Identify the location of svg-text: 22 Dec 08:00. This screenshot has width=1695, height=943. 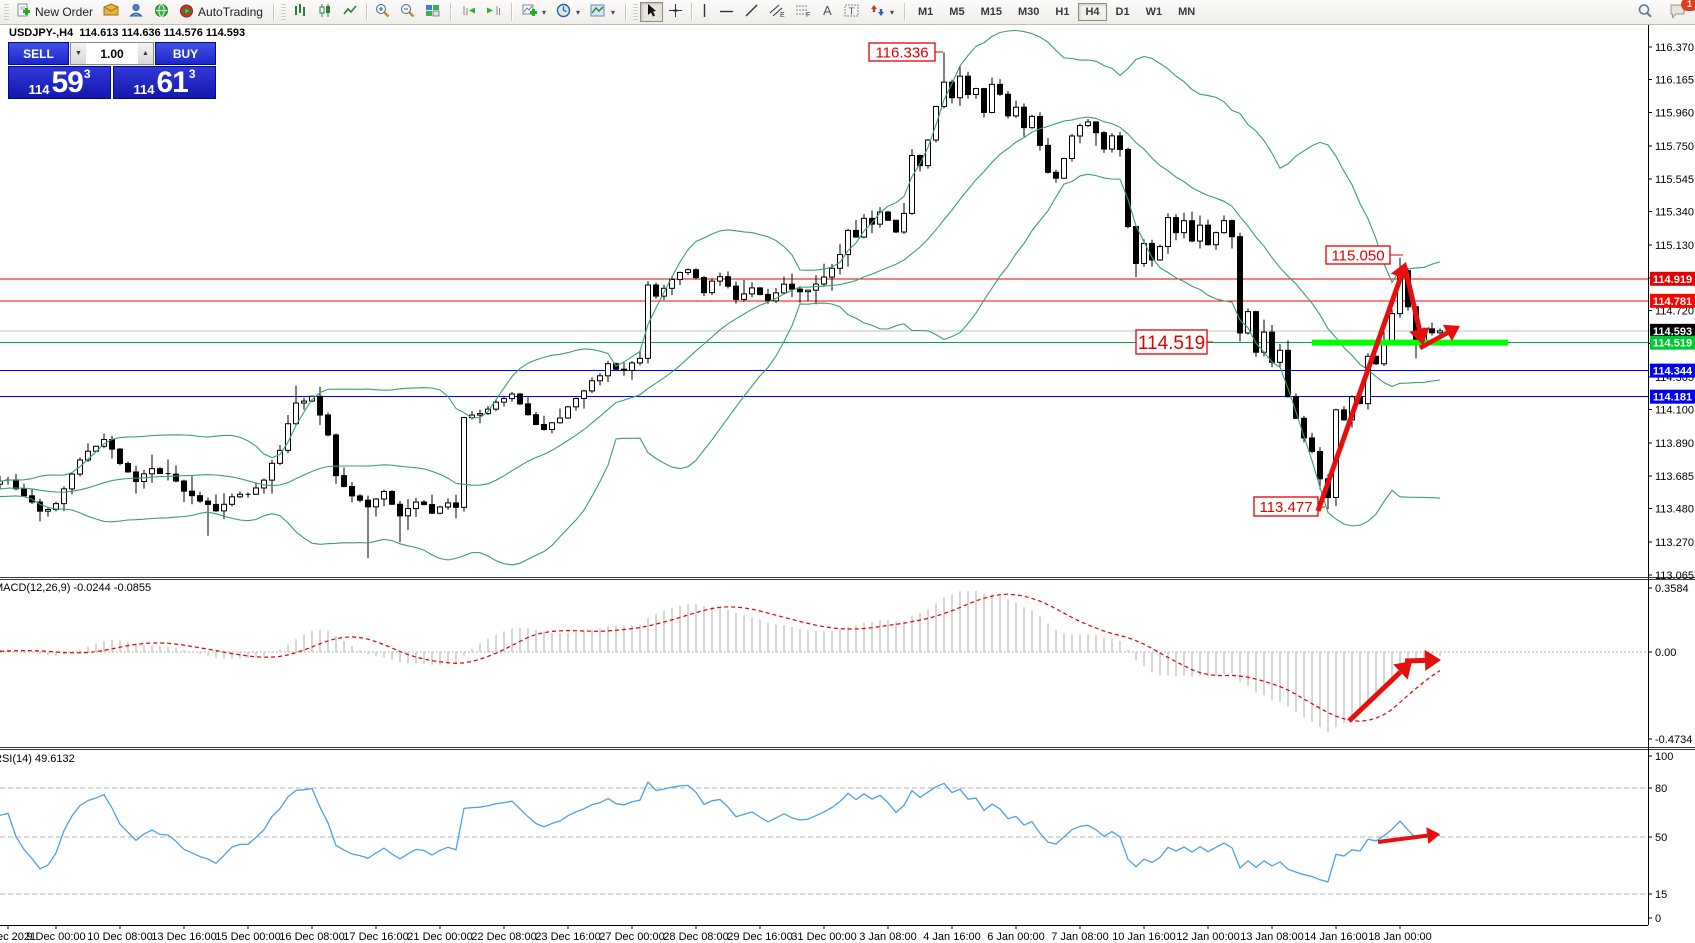
(503, 937).